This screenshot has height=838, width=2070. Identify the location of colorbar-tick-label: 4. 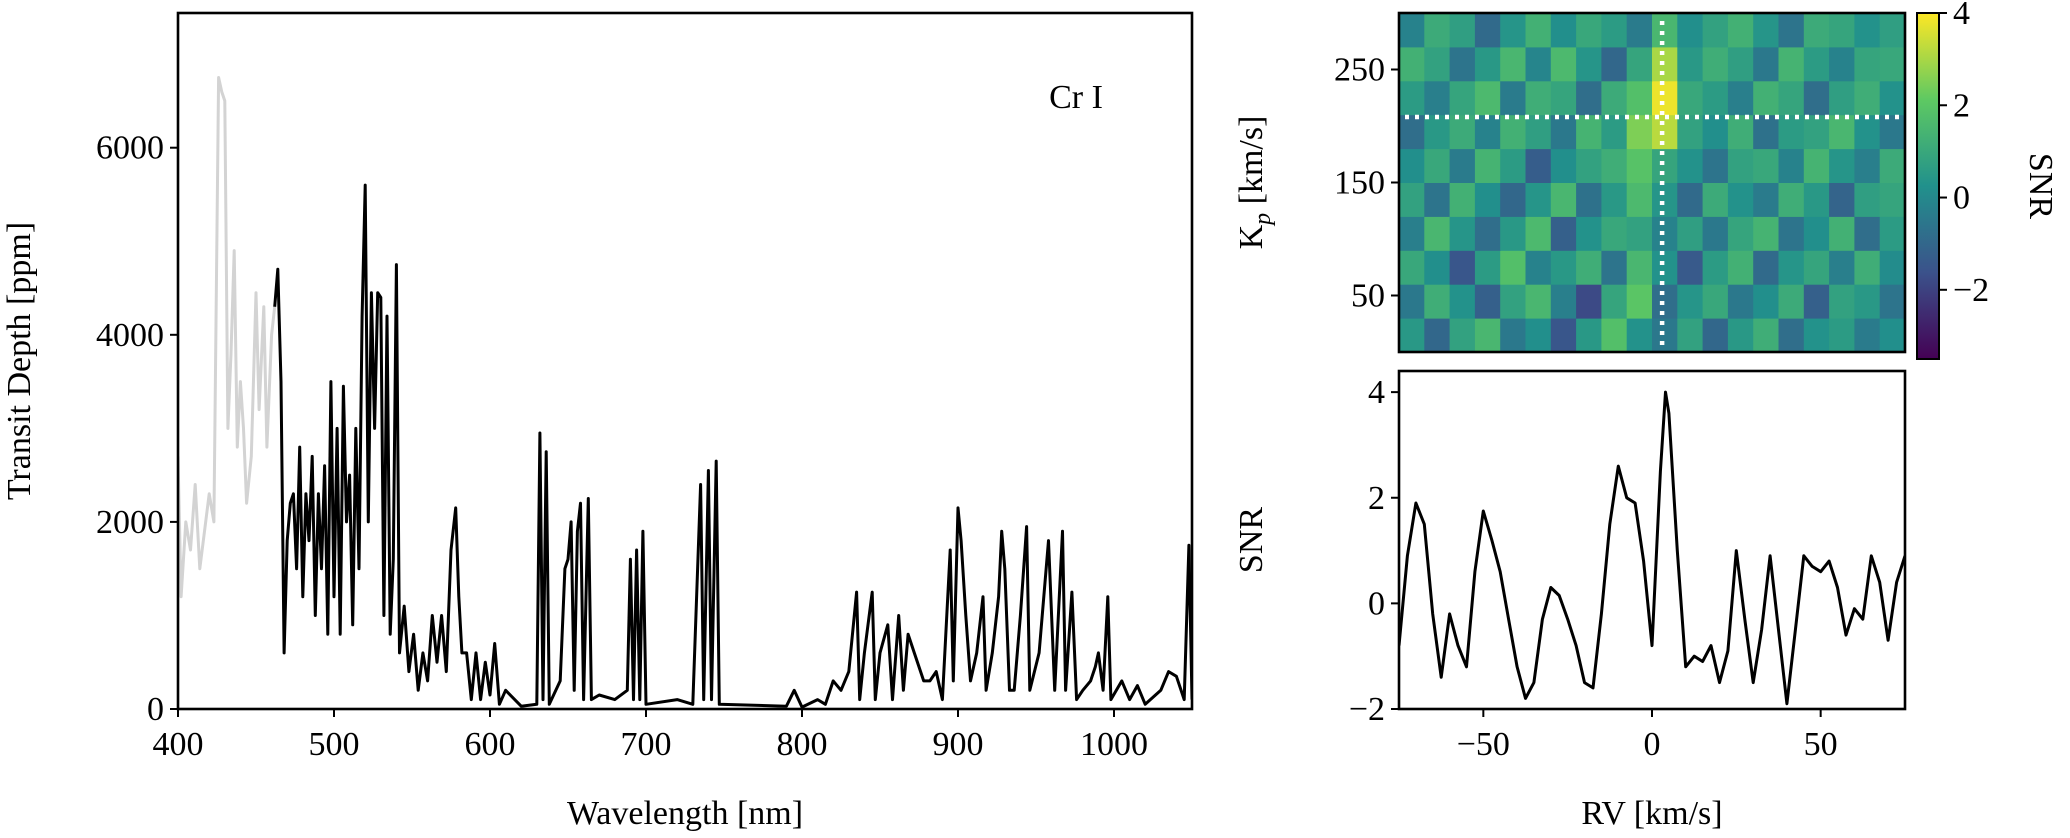
(1961, 16).